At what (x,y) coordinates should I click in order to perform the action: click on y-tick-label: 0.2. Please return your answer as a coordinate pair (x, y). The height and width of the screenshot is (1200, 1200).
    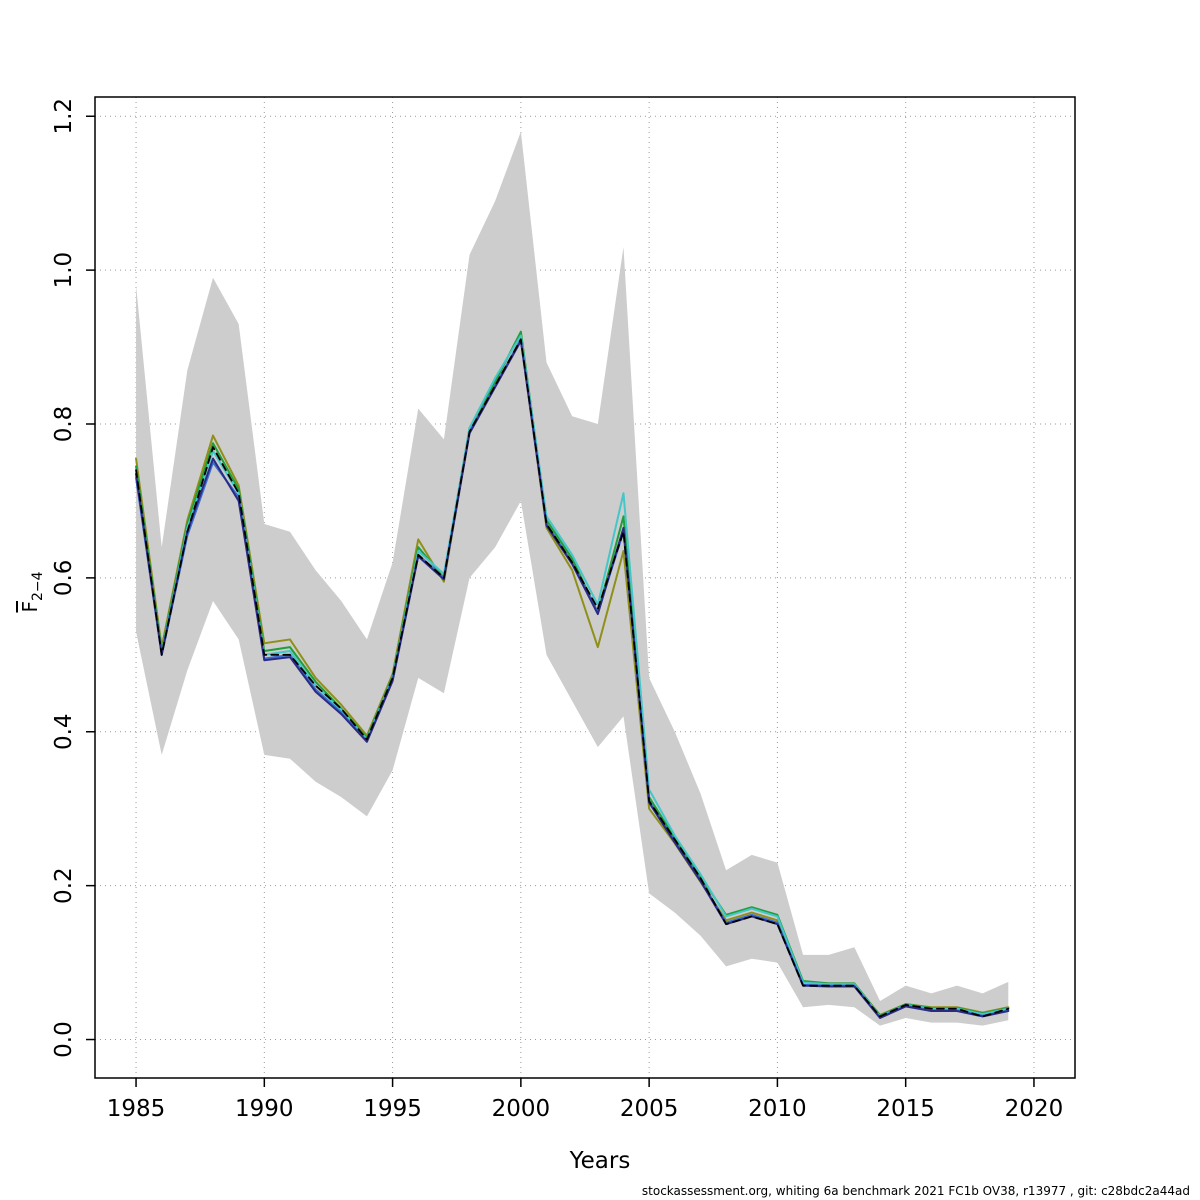
    Looking at the image, I should click on (64, 885).